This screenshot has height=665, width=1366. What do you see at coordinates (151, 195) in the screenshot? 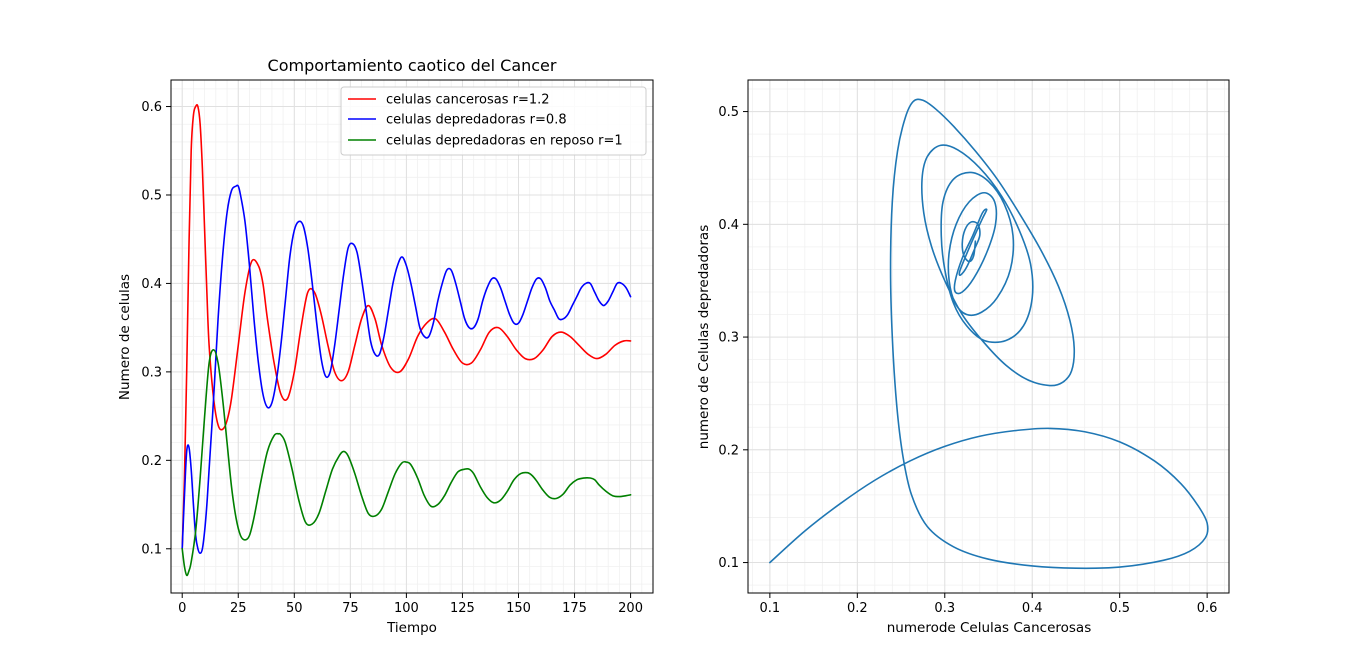
I see `left-y-tick-label: 0.5` at bounding box center [151, 195].